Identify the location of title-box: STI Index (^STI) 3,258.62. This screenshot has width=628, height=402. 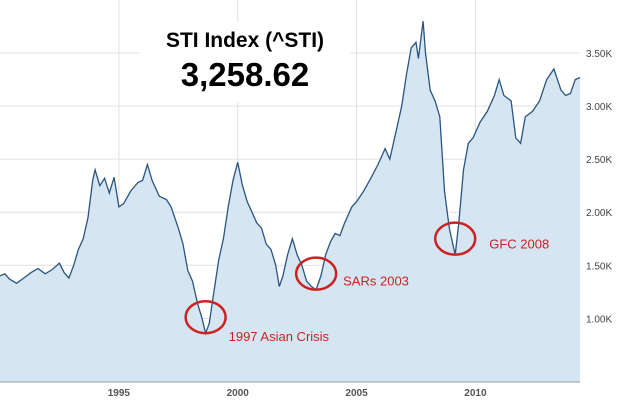
(245, 62).